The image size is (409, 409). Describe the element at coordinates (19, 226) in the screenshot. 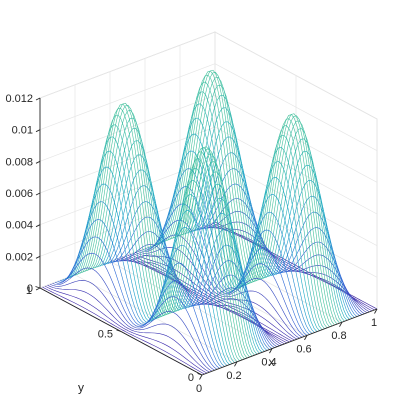

I see `z-tick-label: 0.004` at that location.